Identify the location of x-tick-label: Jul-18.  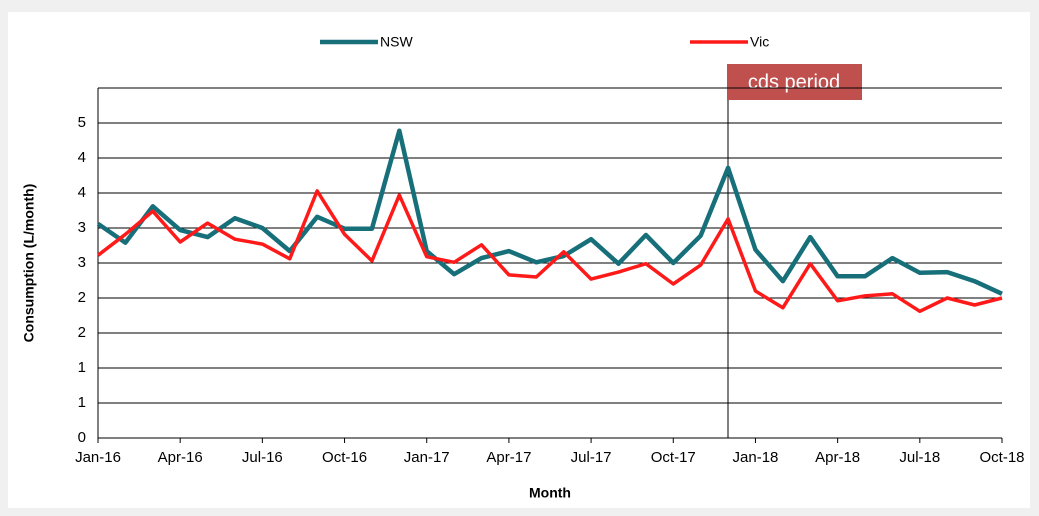
(919, 457).